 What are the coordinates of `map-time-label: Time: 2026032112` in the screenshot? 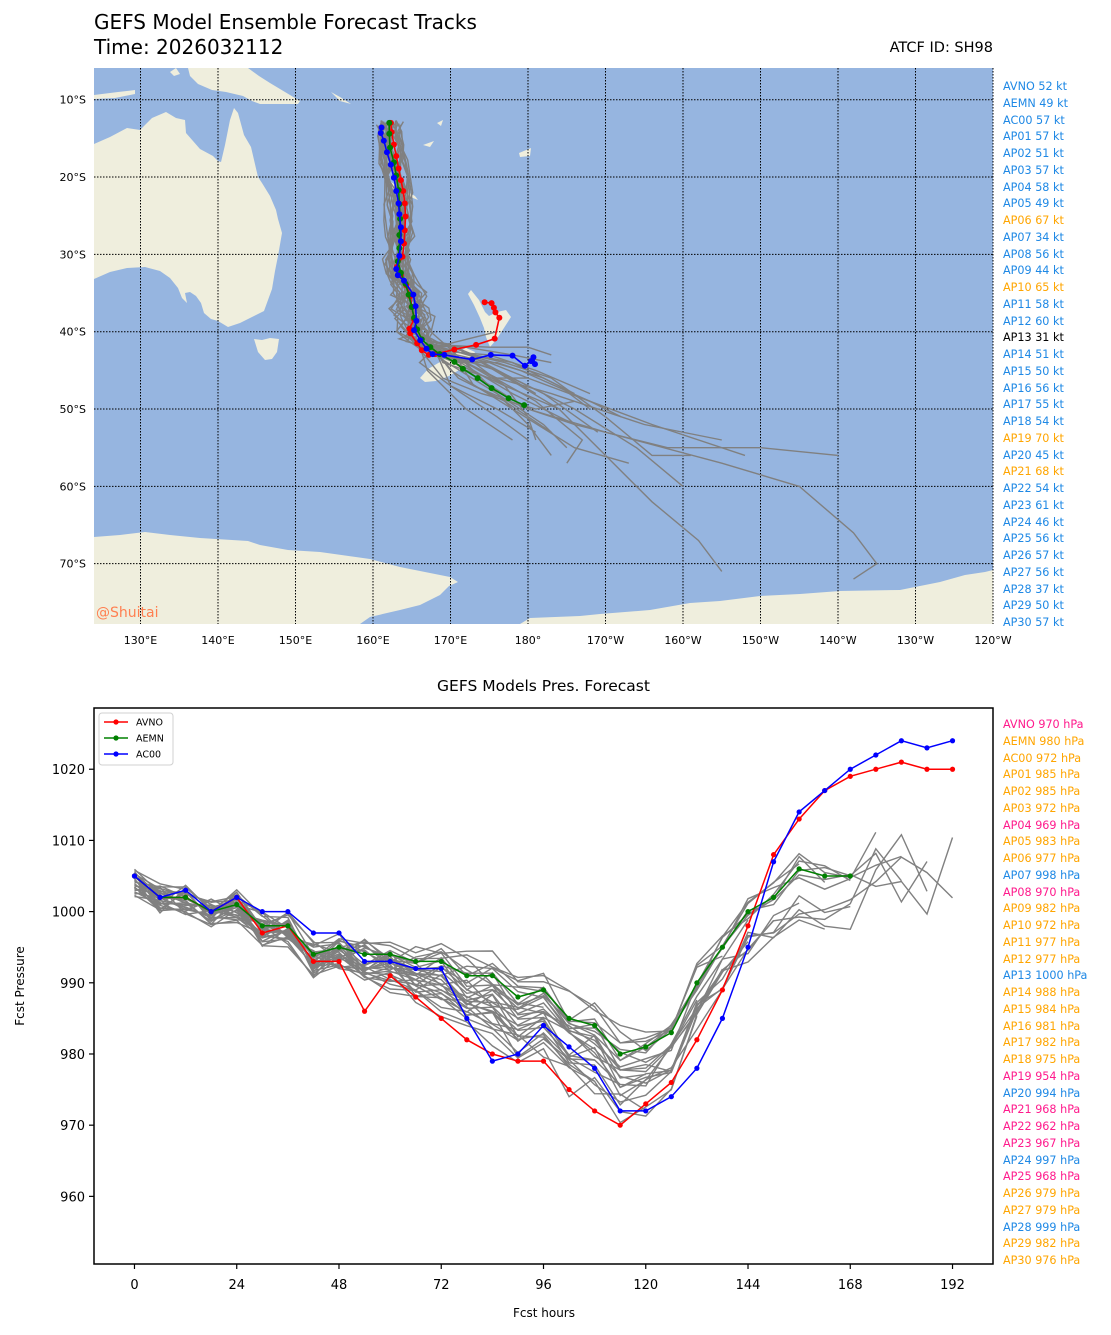 It's located at (189, 47).